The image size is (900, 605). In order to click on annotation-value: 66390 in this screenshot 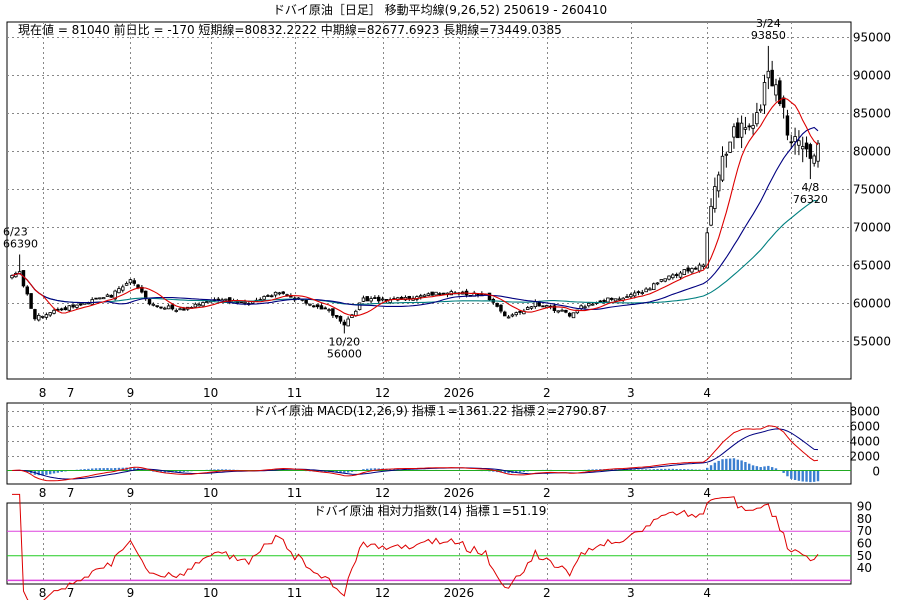, I will do `click(20, 244)`.